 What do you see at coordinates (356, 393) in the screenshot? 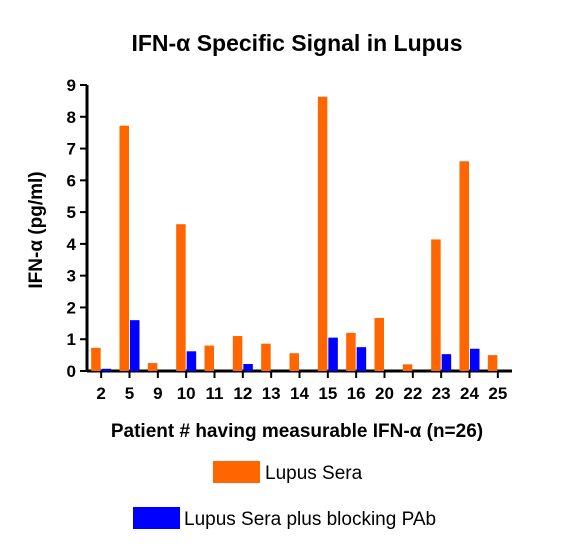
I see `x-tick-label: 16` at bounding box center [356, 393].